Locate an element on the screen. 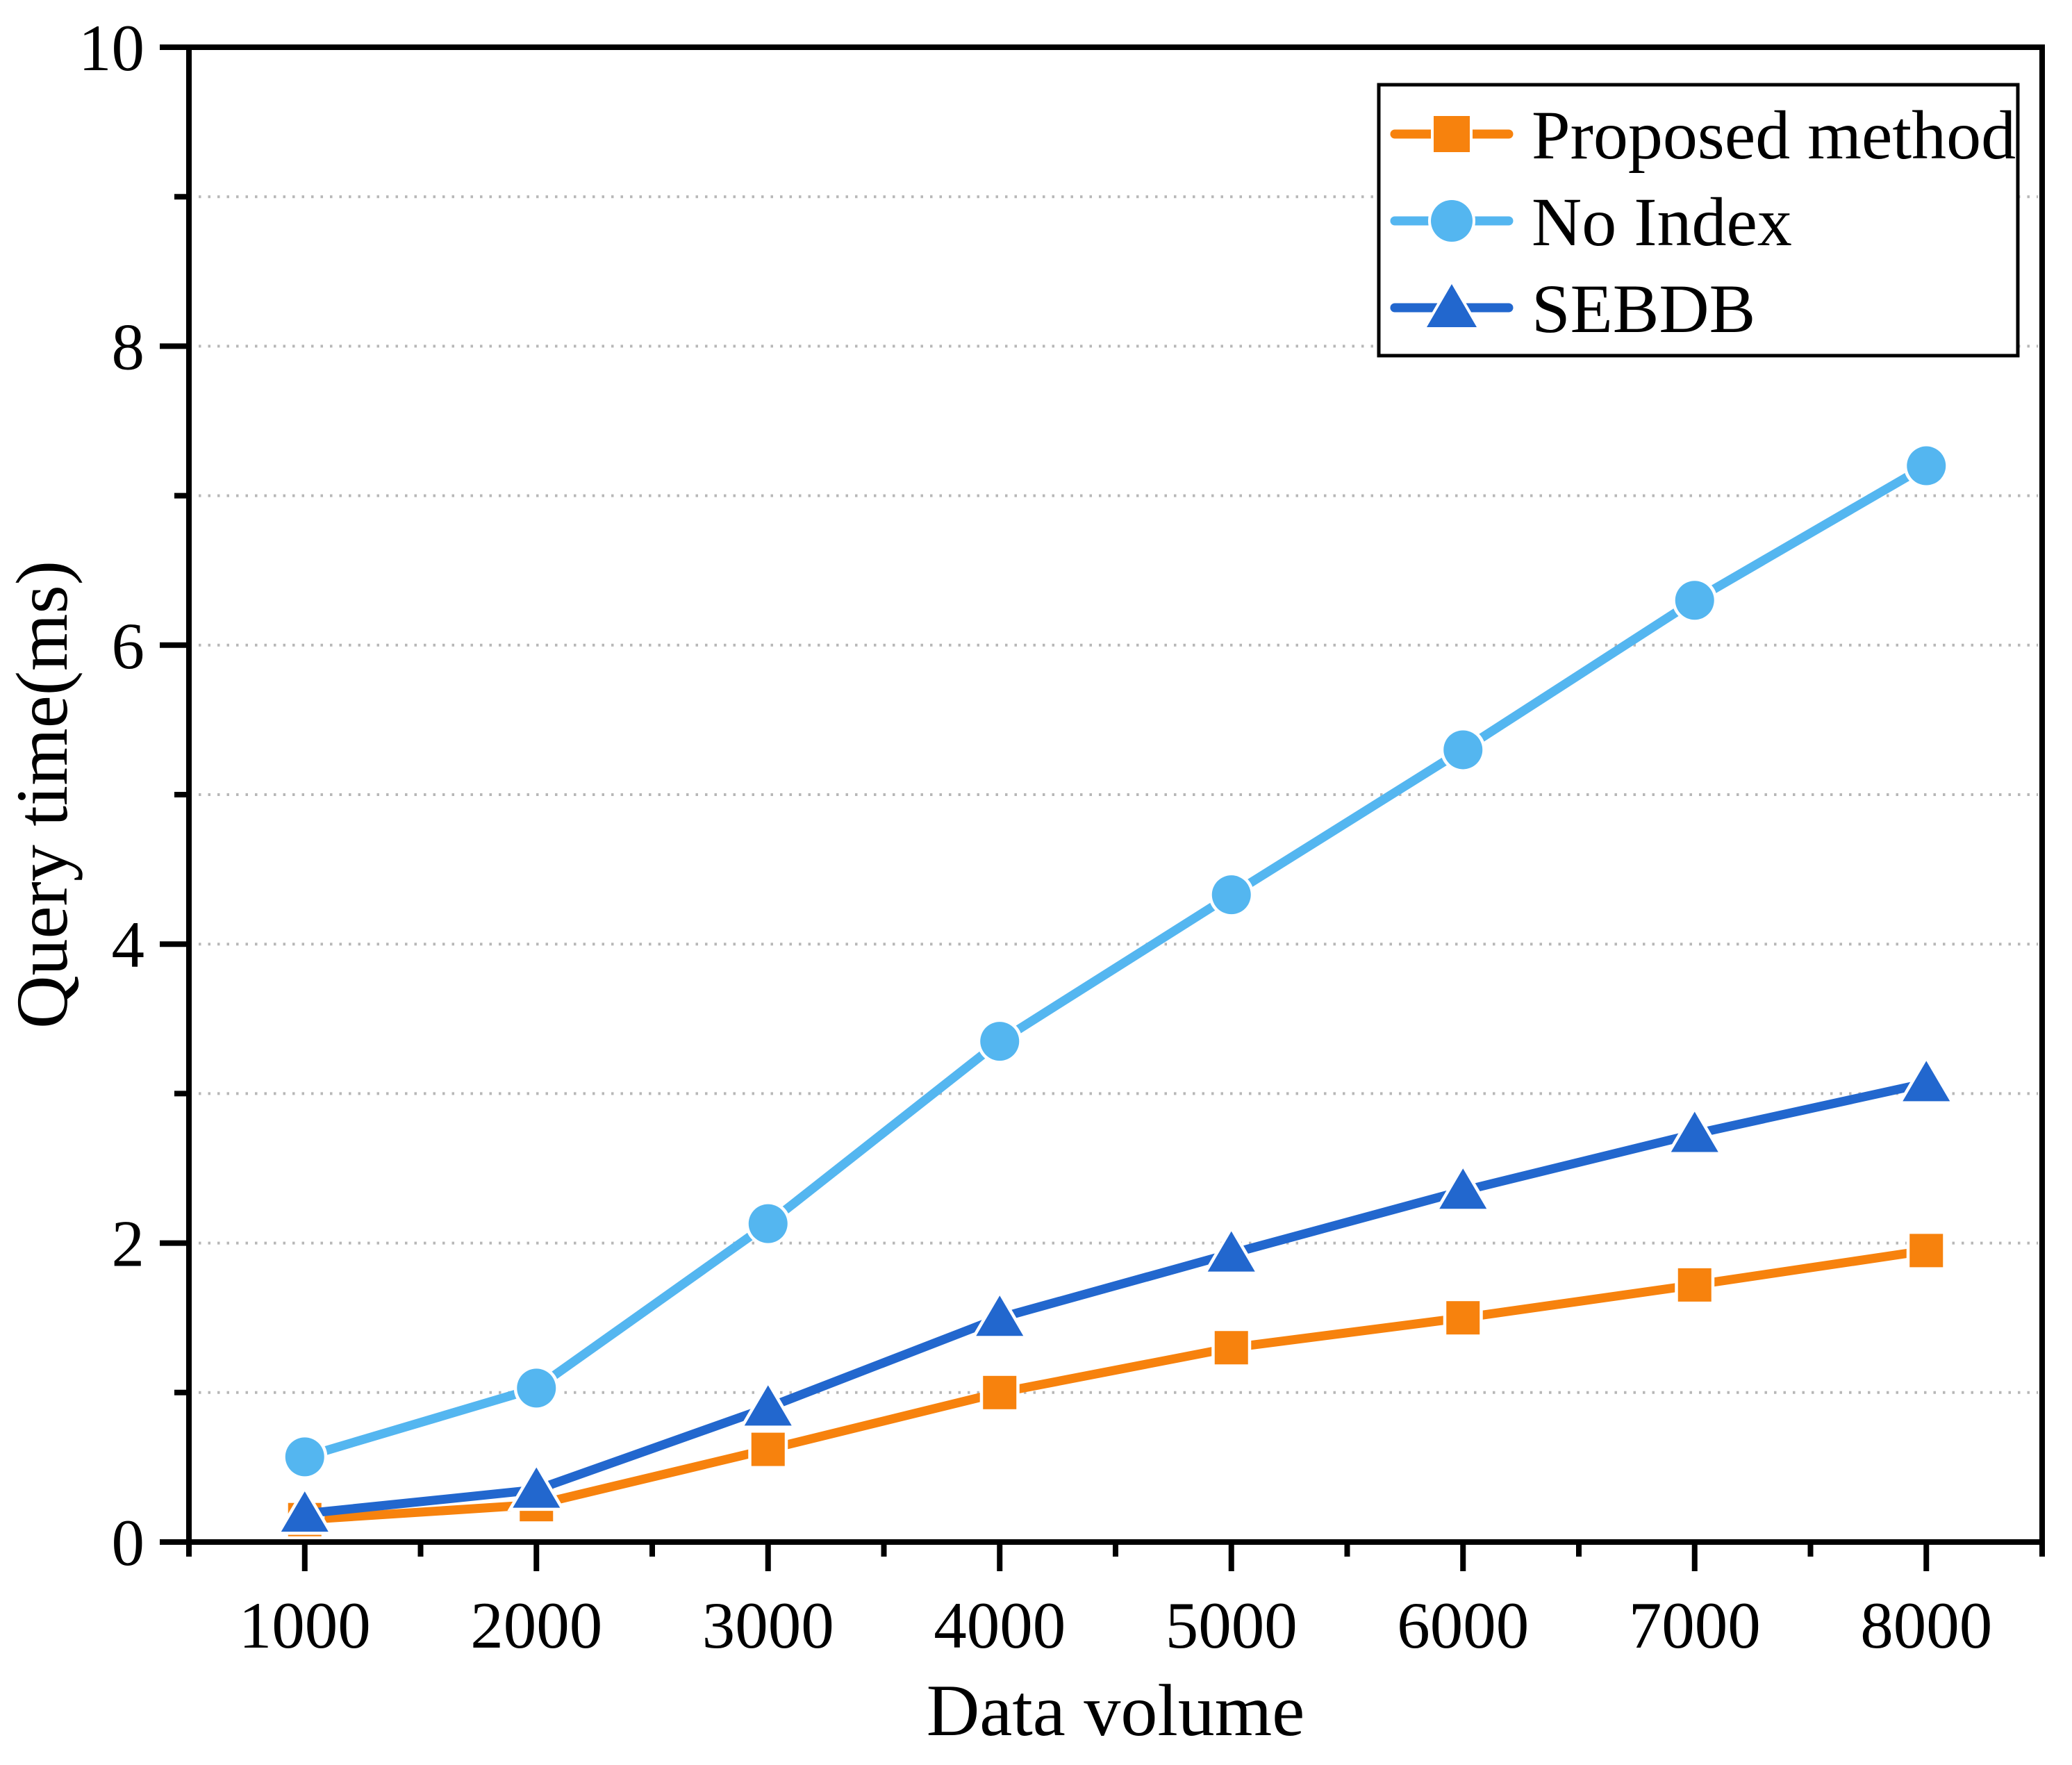 Image resolution: width=2072 pixels, height=1765 pixels. y-tick-label-0: 0 is located at coordinates (128, 1543).